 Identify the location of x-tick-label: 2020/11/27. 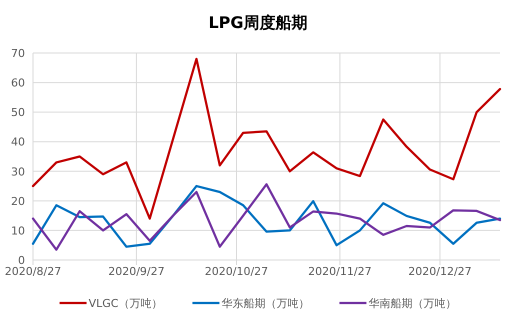
(340, 271).